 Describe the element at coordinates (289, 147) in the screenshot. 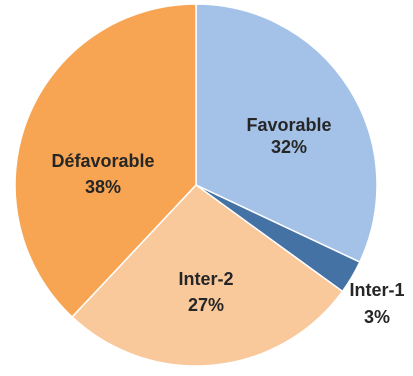

I see `slice-value-favorable: 32%` at that location.